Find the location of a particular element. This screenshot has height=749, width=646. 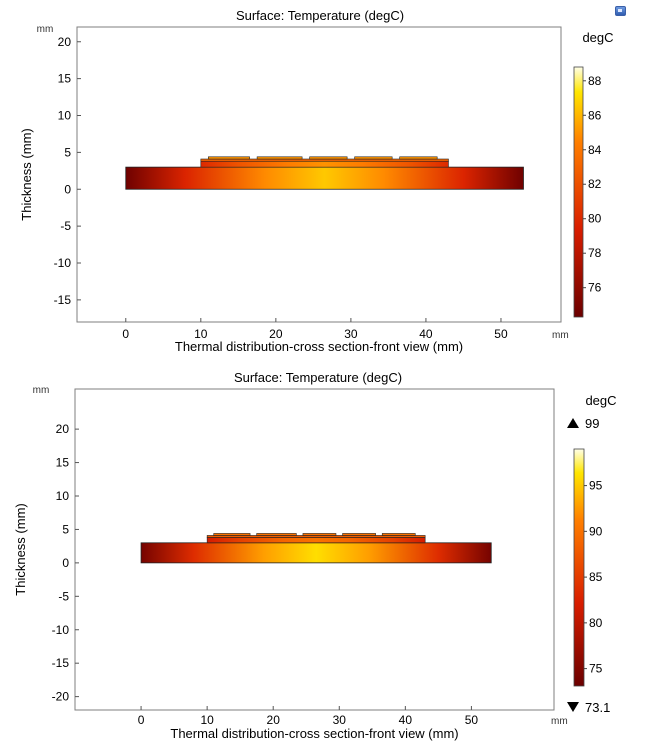

colorbar-tick-label: 86 is located at coordinates (595, 115).